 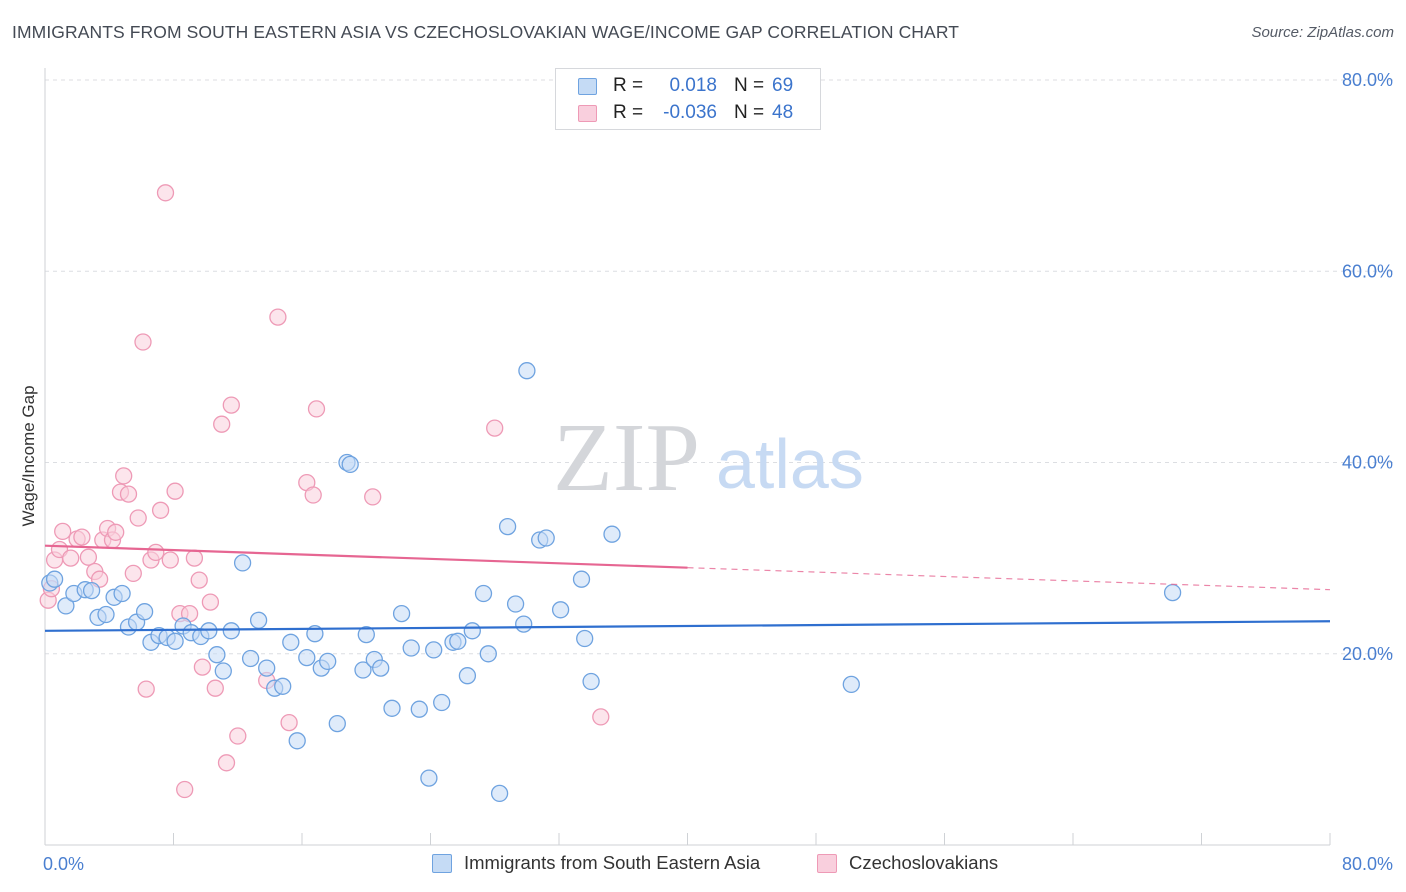 I want to click on n-value: 69, so click(x=783, y=85).